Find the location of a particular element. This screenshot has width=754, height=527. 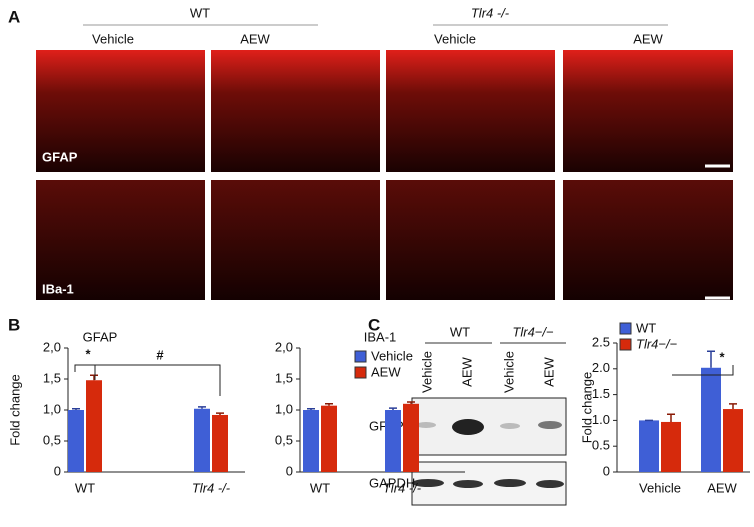

panel-label: C is located at coordinates (374, 324).